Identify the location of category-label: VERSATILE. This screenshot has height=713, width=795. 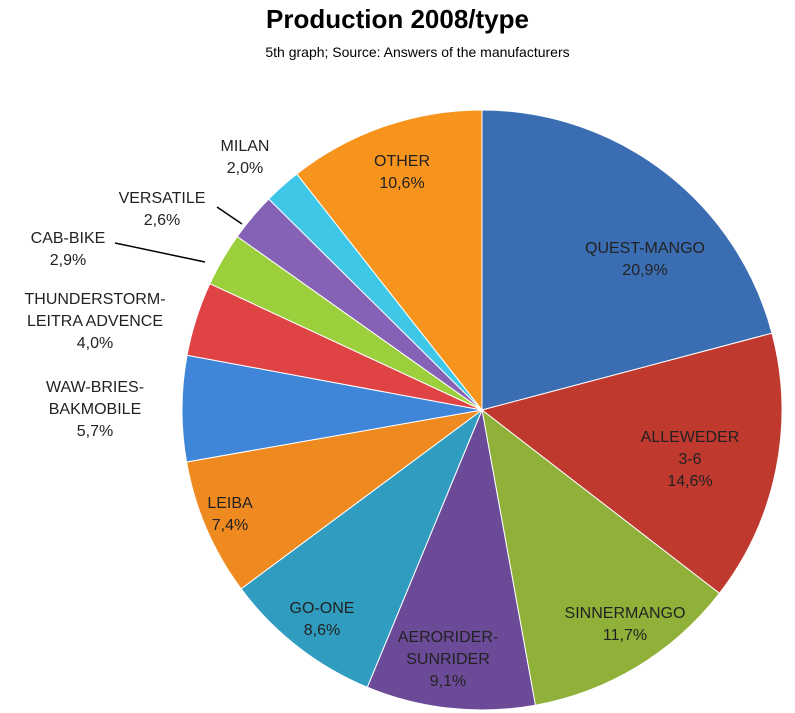
(162, 198).